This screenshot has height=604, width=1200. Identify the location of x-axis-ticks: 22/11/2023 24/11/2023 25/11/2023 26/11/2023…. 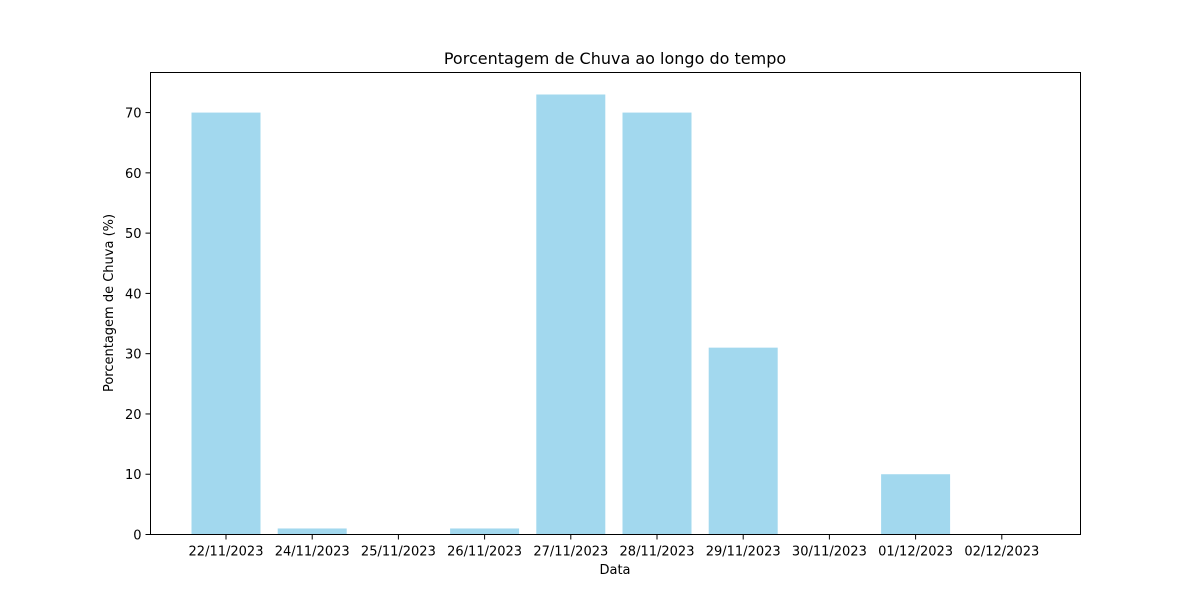
(614, 547).